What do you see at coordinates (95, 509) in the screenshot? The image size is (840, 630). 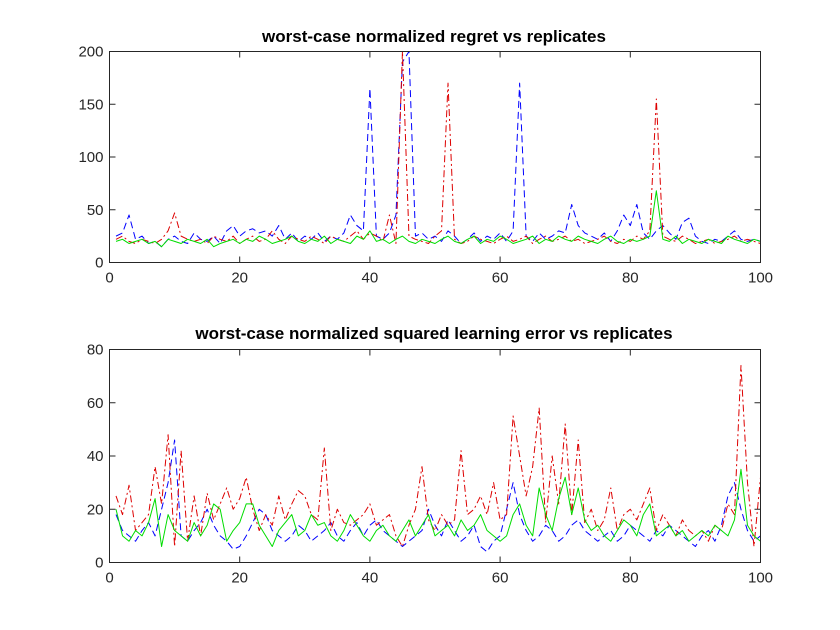 I see `y-tick-label: 20` at bounding box center [95, 509].